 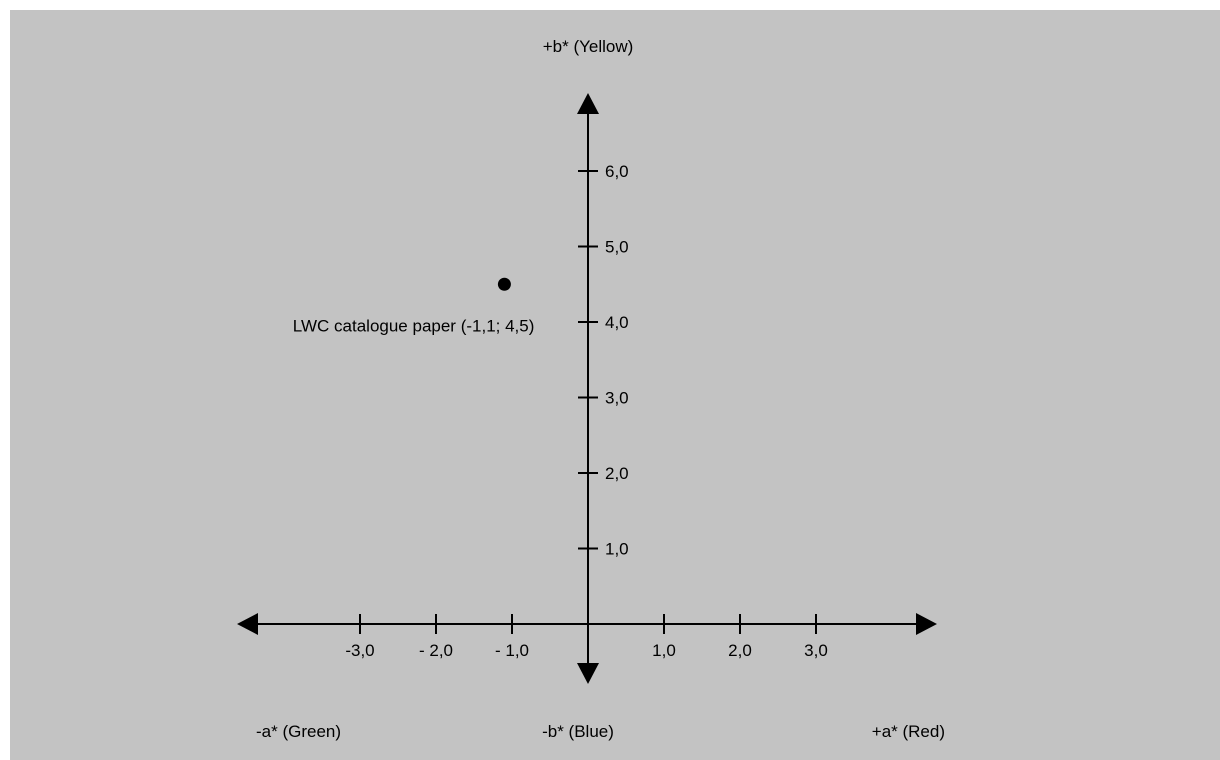 I want to click on x-axis-right-arrow, so click(x=926, y=624).